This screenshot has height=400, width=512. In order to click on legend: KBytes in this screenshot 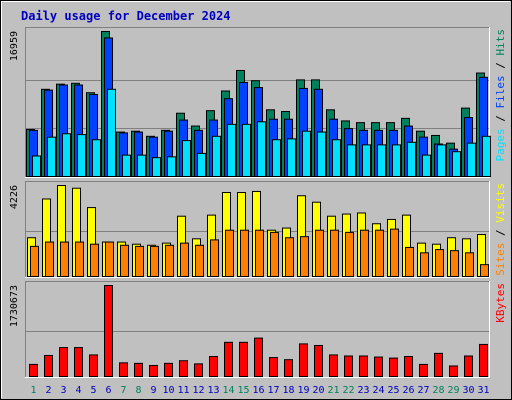, I will do `click(500, 303)`.